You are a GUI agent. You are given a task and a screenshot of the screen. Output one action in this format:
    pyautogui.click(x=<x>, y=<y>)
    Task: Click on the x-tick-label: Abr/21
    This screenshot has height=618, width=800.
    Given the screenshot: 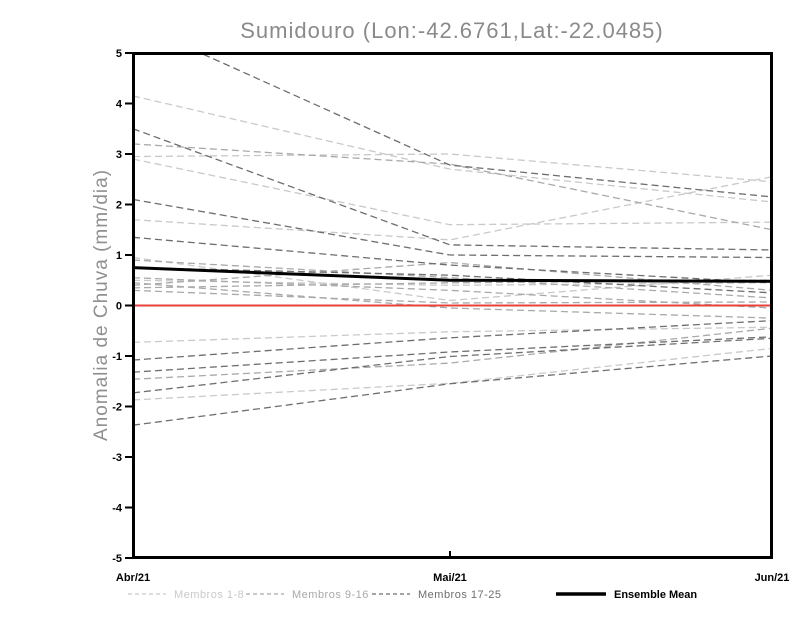 What is the action you would take?
    pyautogui.click(x=133, y=578)
    